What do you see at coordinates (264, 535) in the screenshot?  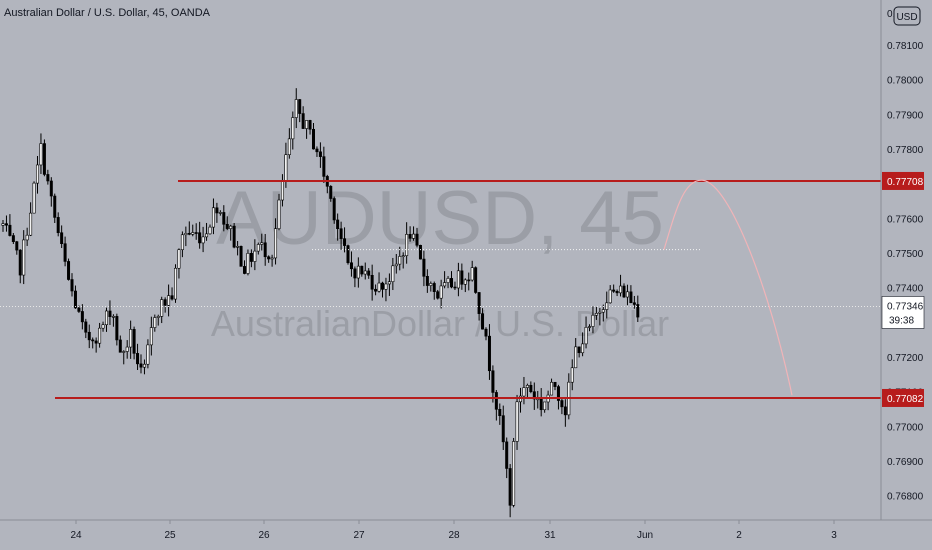 I see `time-tick-label: 26` at bounding box center [264, 535].